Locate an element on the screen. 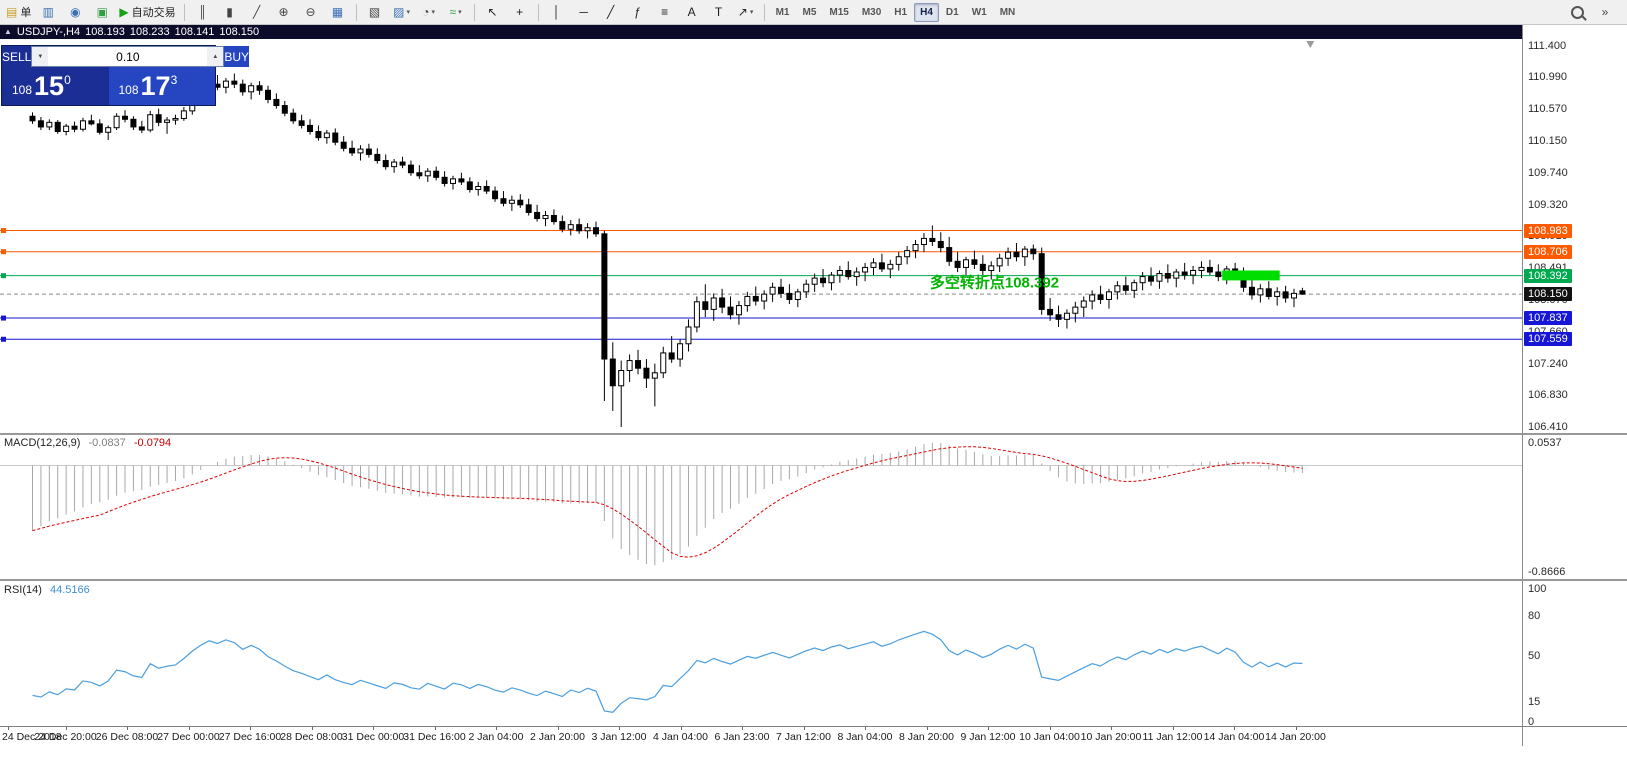  line-chart-icon: ╱ is located at coordinates (257, 12).